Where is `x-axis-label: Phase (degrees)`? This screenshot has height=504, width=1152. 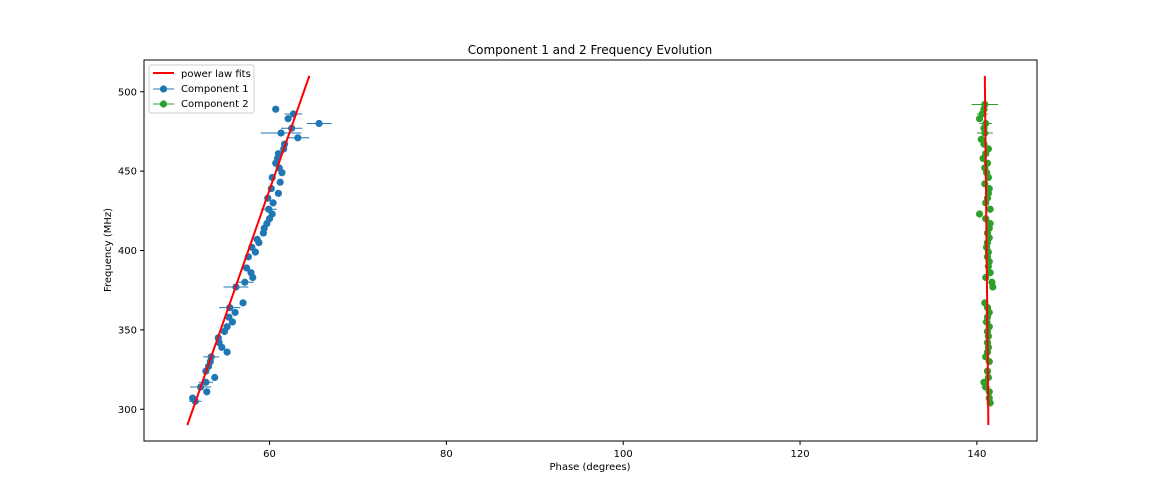
x-axis-label: Phase (degrees) is located at coordinates (589, 467).